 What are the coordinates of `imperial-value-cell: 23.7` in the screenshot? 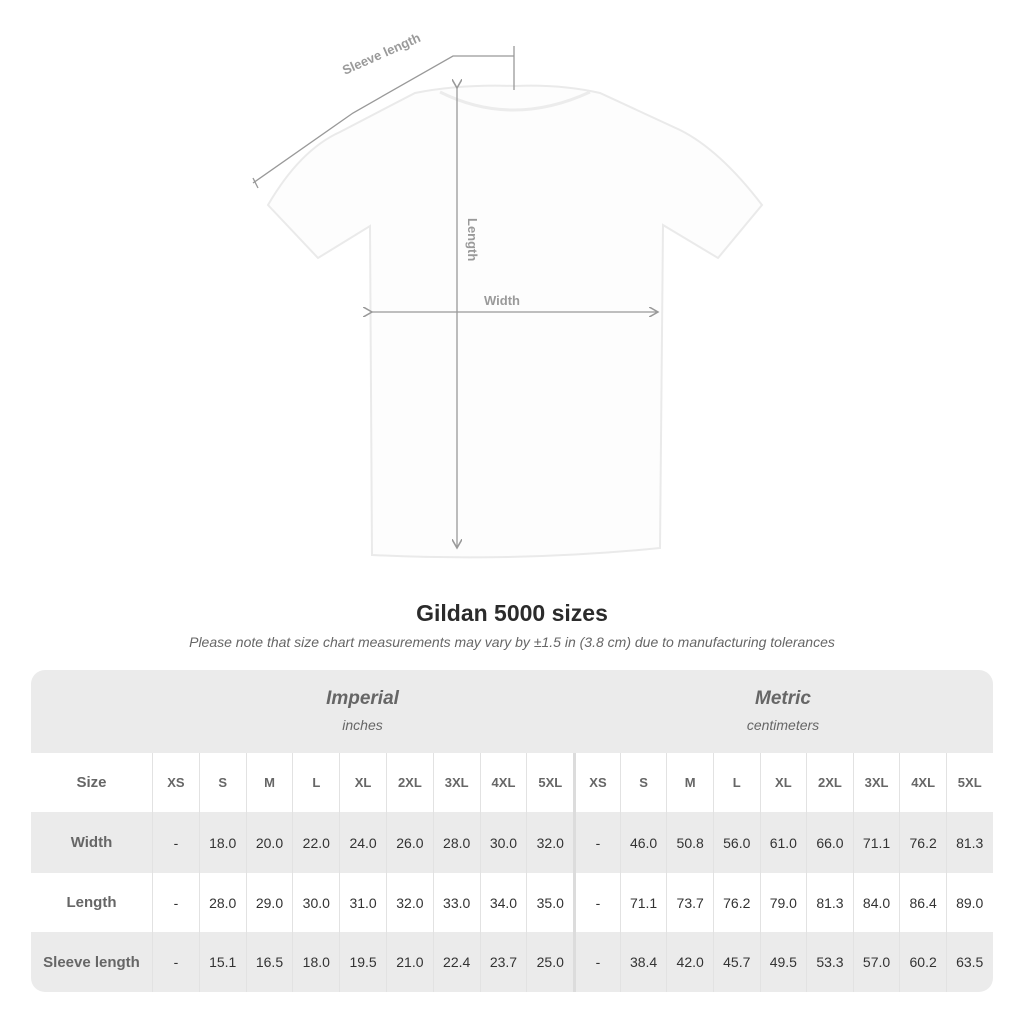 It's located at (503, 962).